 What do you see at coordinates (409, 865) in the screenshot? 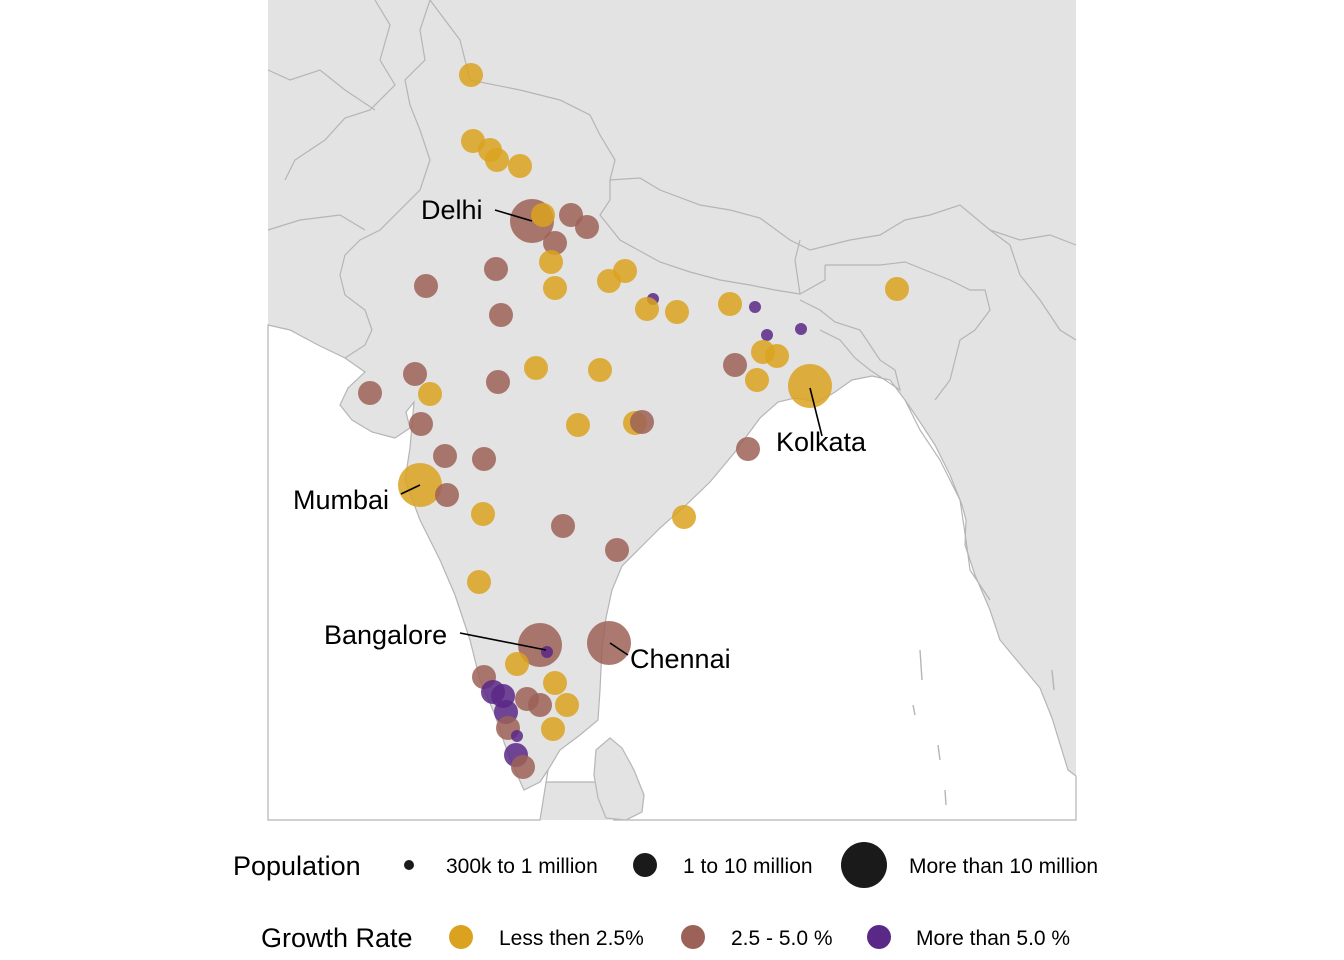
I see `population-key-small` at bounding box center [409, 865].